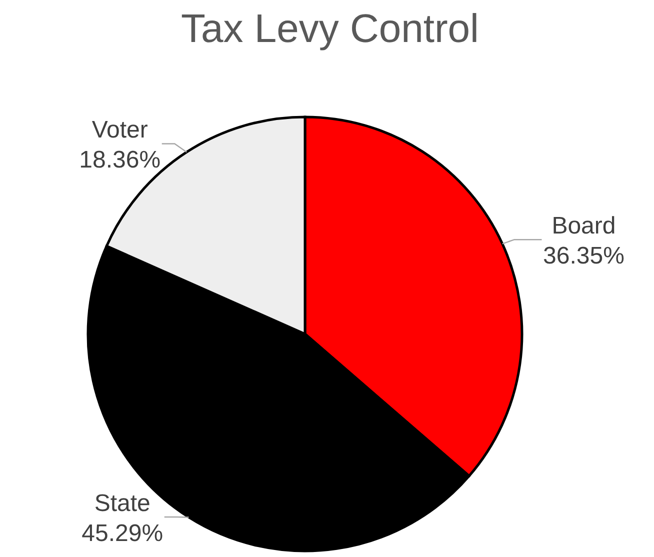  I want to click on data-label: 36.35%, so click(583, 256).